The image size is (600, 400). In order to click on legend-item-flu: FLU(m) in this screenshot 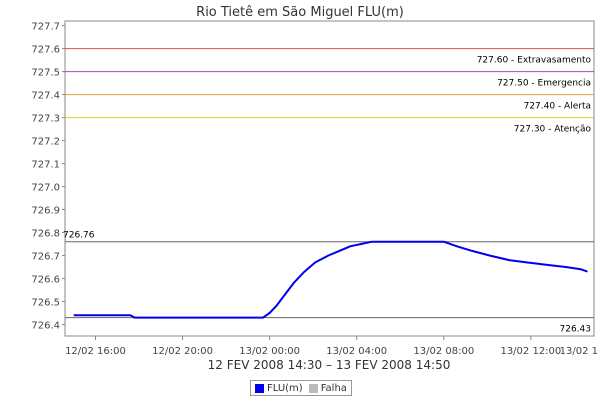, I will do `click(279, 388)`.